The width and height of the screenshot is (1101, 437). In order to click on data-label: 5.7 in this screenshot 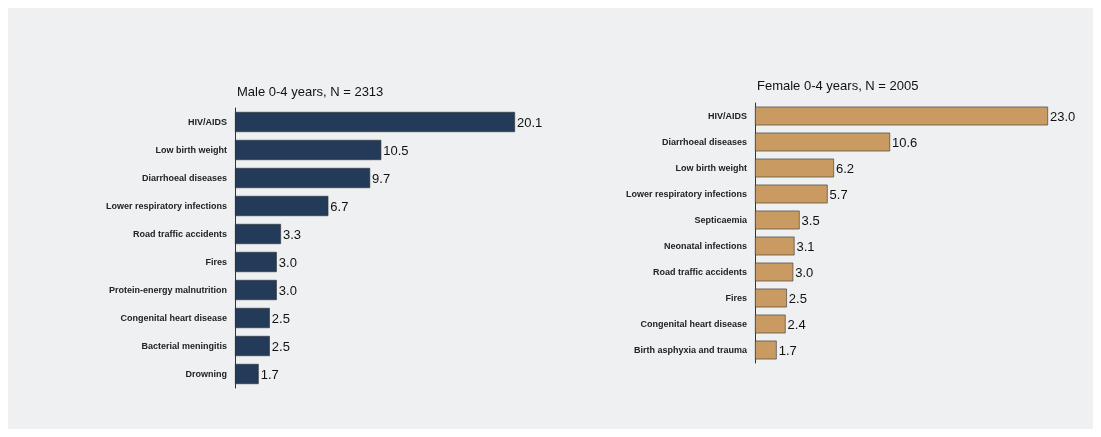, I will do `click(838, 194)`.